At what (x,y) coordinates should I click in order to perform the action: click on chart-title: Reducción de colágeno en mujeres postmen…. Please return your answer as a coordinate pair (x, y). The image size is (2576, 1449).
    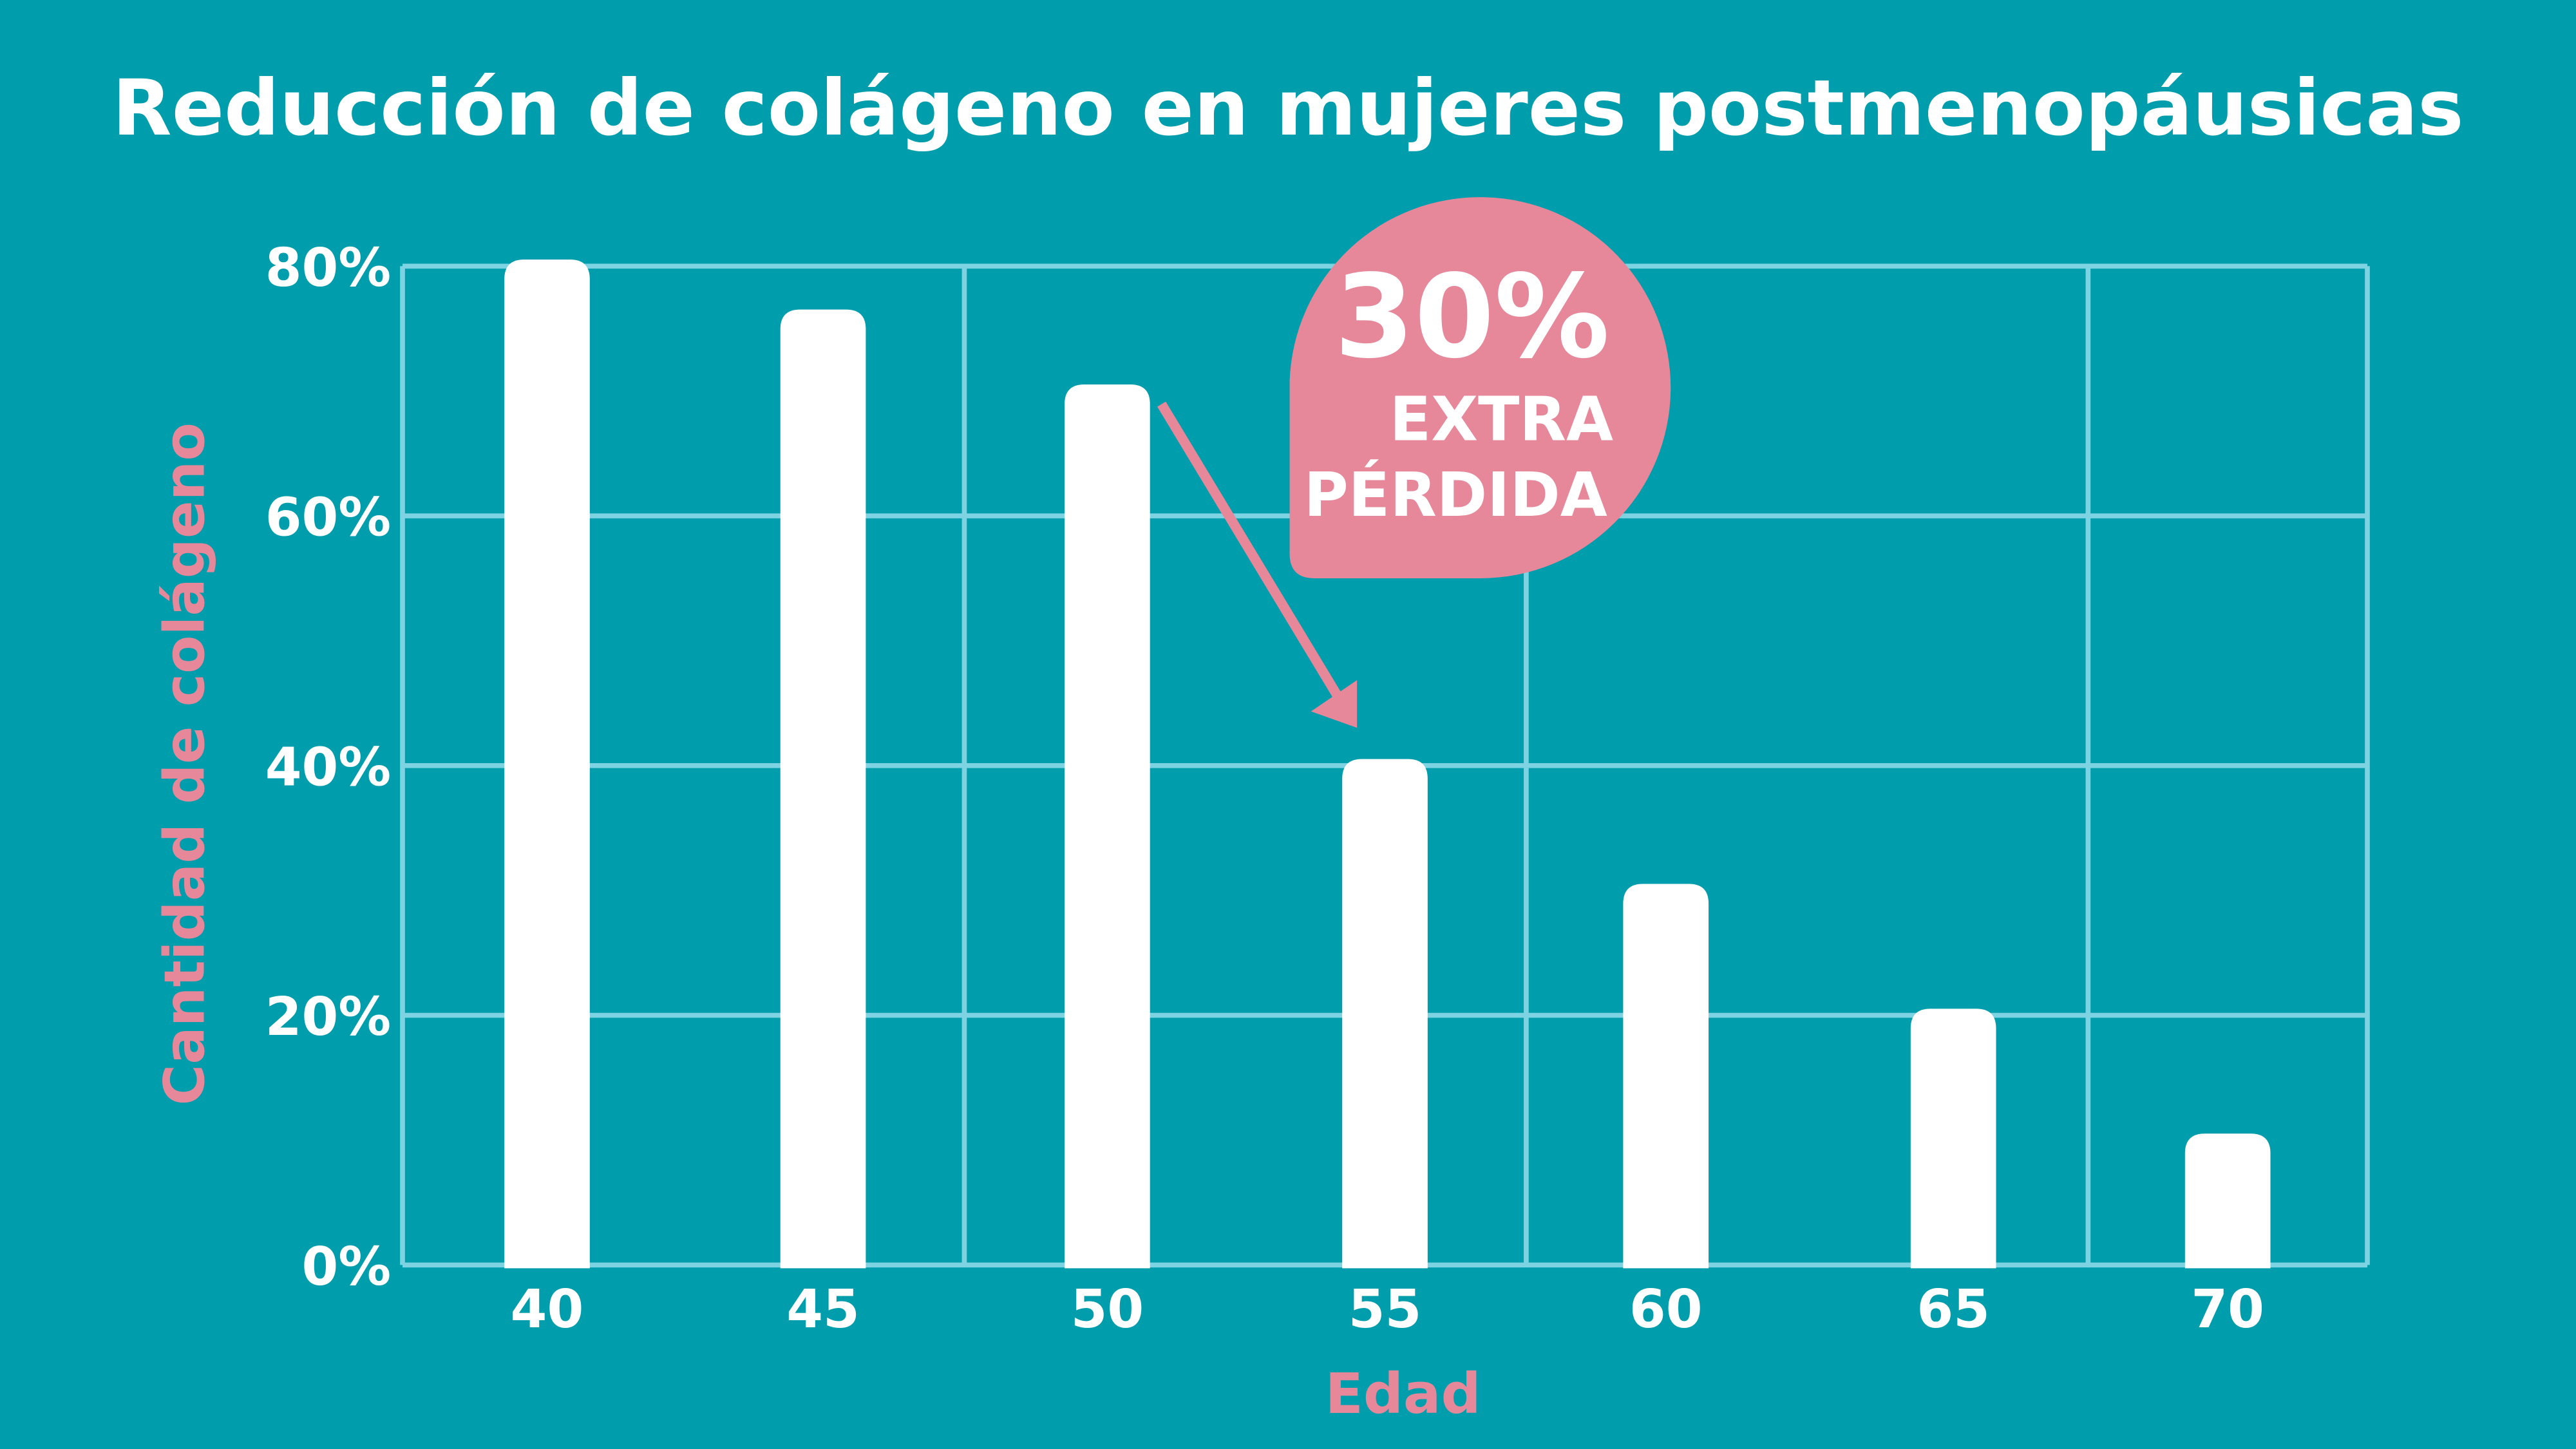
    Looking at the image, I should click on (1287, 108).